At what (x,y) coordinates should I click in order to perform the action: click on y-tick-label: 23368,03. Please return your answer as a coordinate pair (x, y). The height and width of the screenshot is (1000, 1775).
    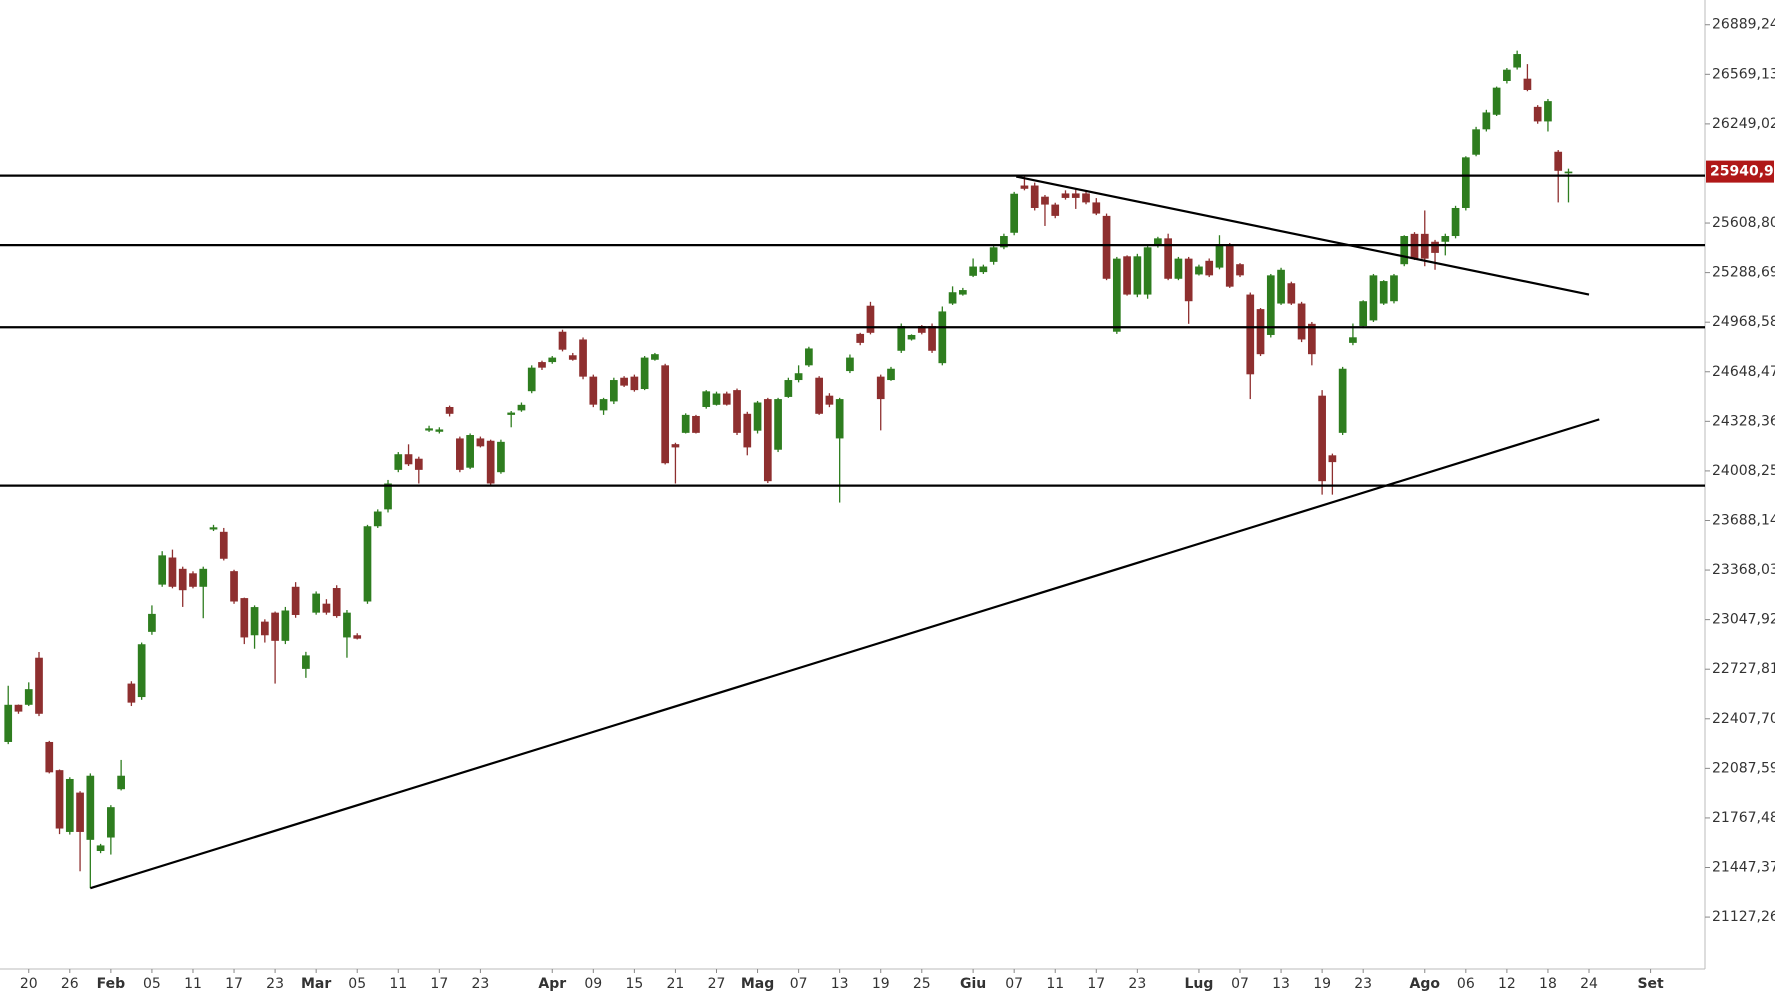
    Looking at the image, I should click on (1743, 570).